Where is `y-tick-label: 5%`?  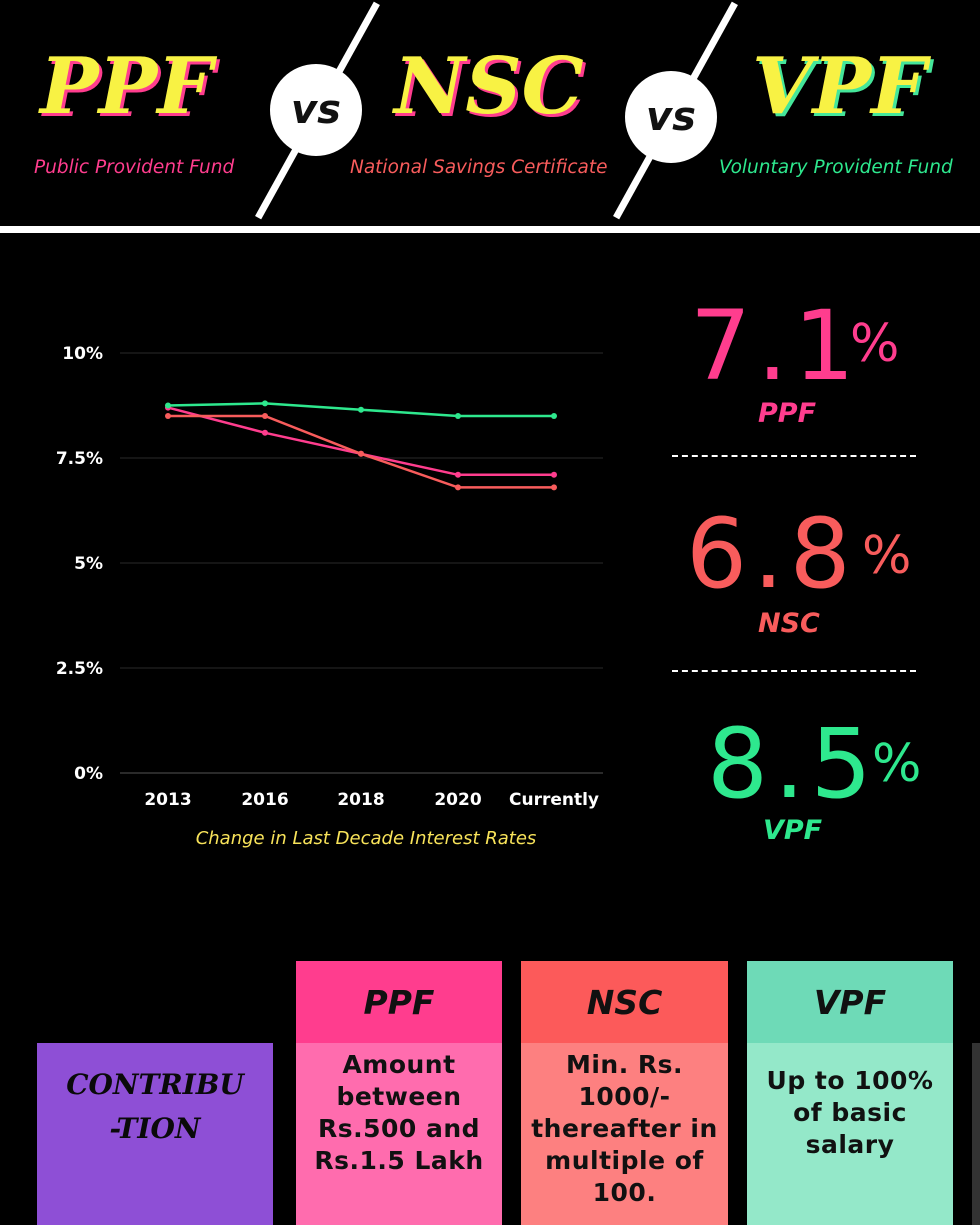 y-tick-label: 5% is located at coordinates (88, 564).